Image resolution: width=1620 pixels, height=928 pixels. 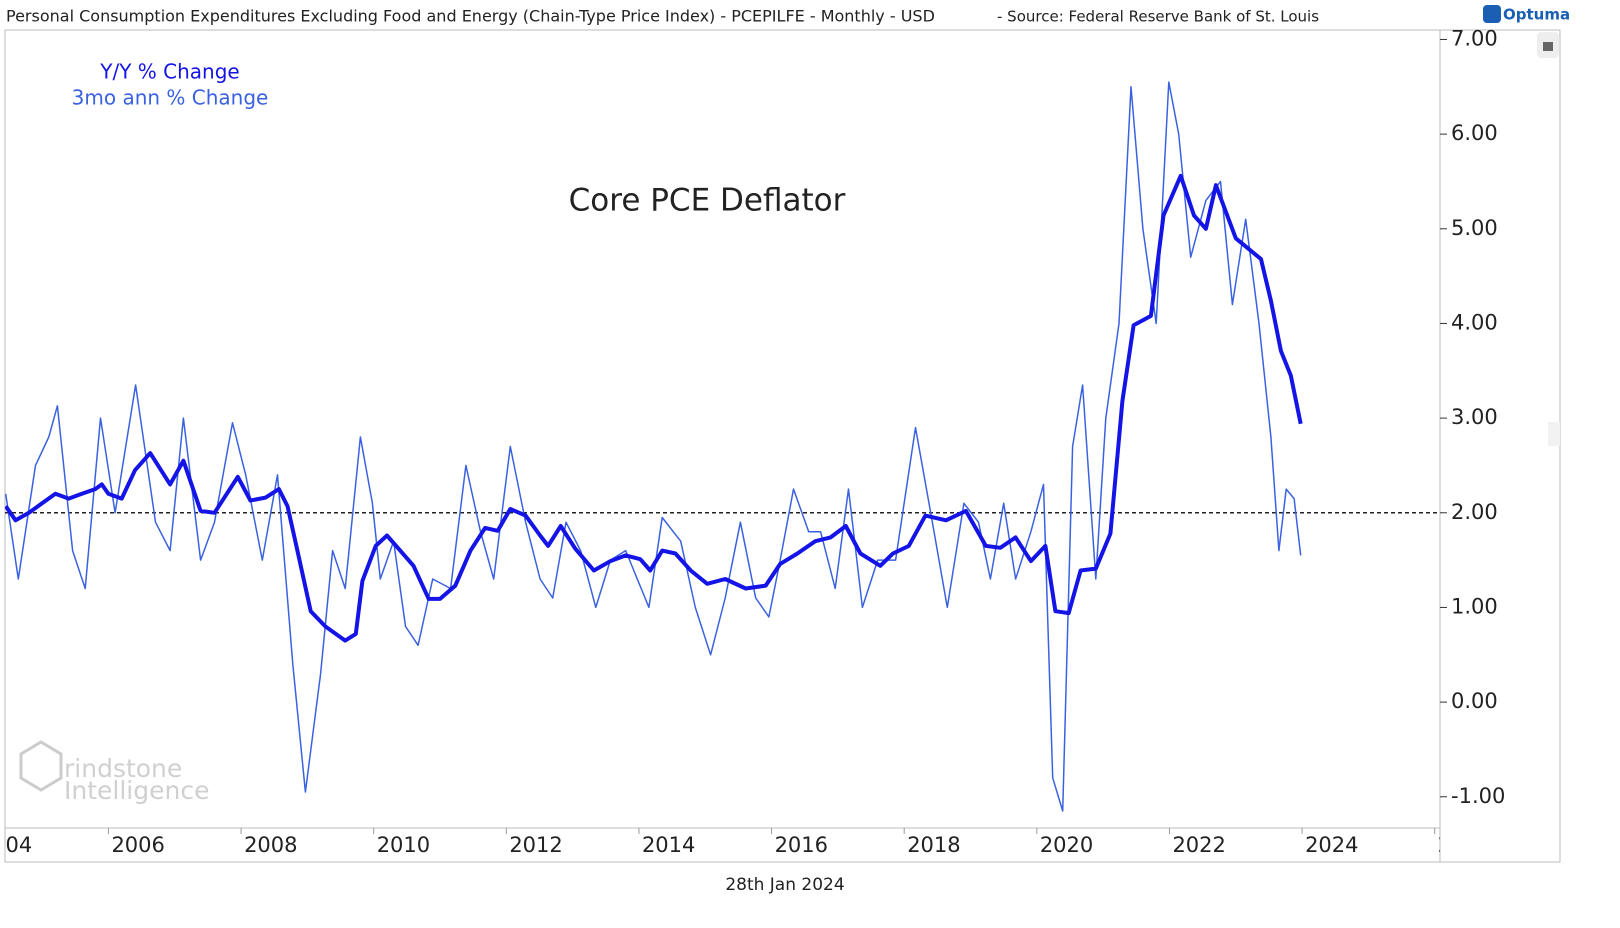 I want to click on watermark: Intelligence, so click(x=136, y=790).